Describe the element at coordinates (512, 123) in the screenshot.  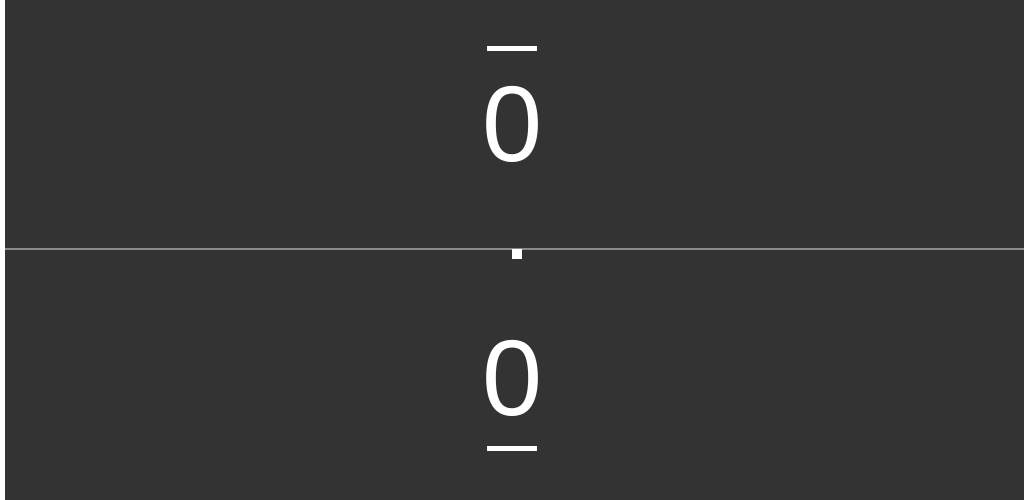
I see `top-player-score: 0` at that location.